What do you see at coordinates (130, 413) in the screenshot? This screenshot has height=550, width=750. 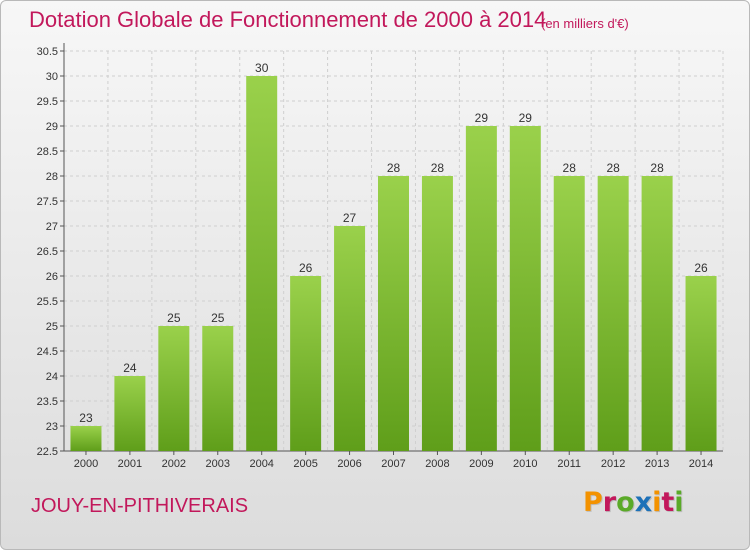 I see `bar-2001` at bounding box center [130, 413].